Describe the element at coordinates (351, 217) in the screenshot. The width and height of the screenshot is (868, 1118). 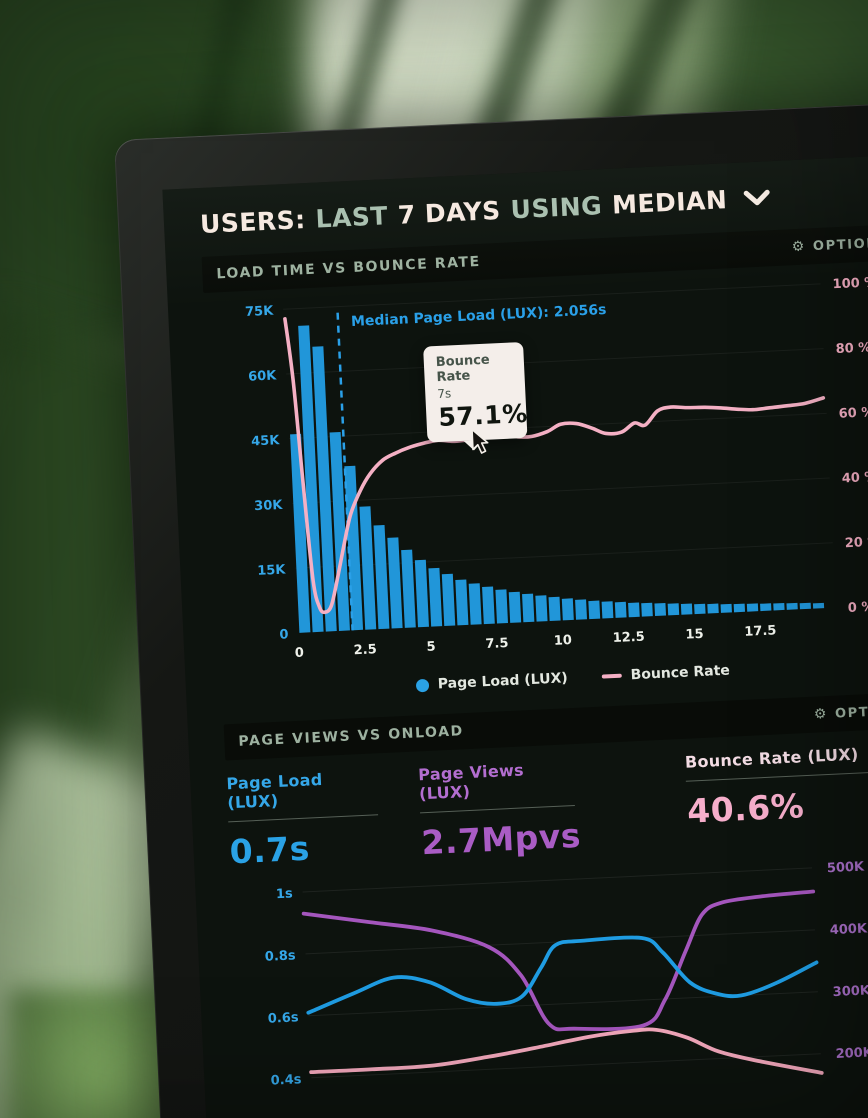
I see `header-segment-last: LAST` at that location.